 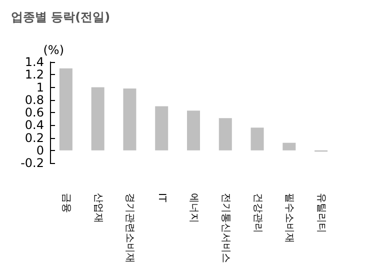 What do you see at coordinates (321, 213) in the screenshot?
I see `x-tick-label: 유틸리티` at bounding box center [321, 213].